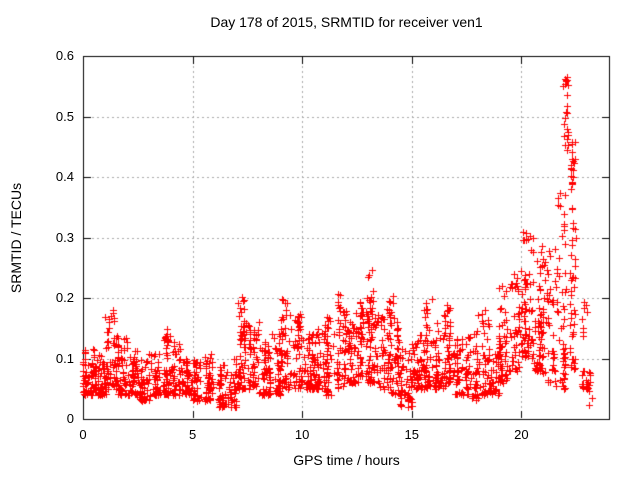 The width and height of the screenshot is (640, 480). Describe the element at coordinates (64, 297) in the screenshot. I see `y-tick-label: 0.2` at that location.